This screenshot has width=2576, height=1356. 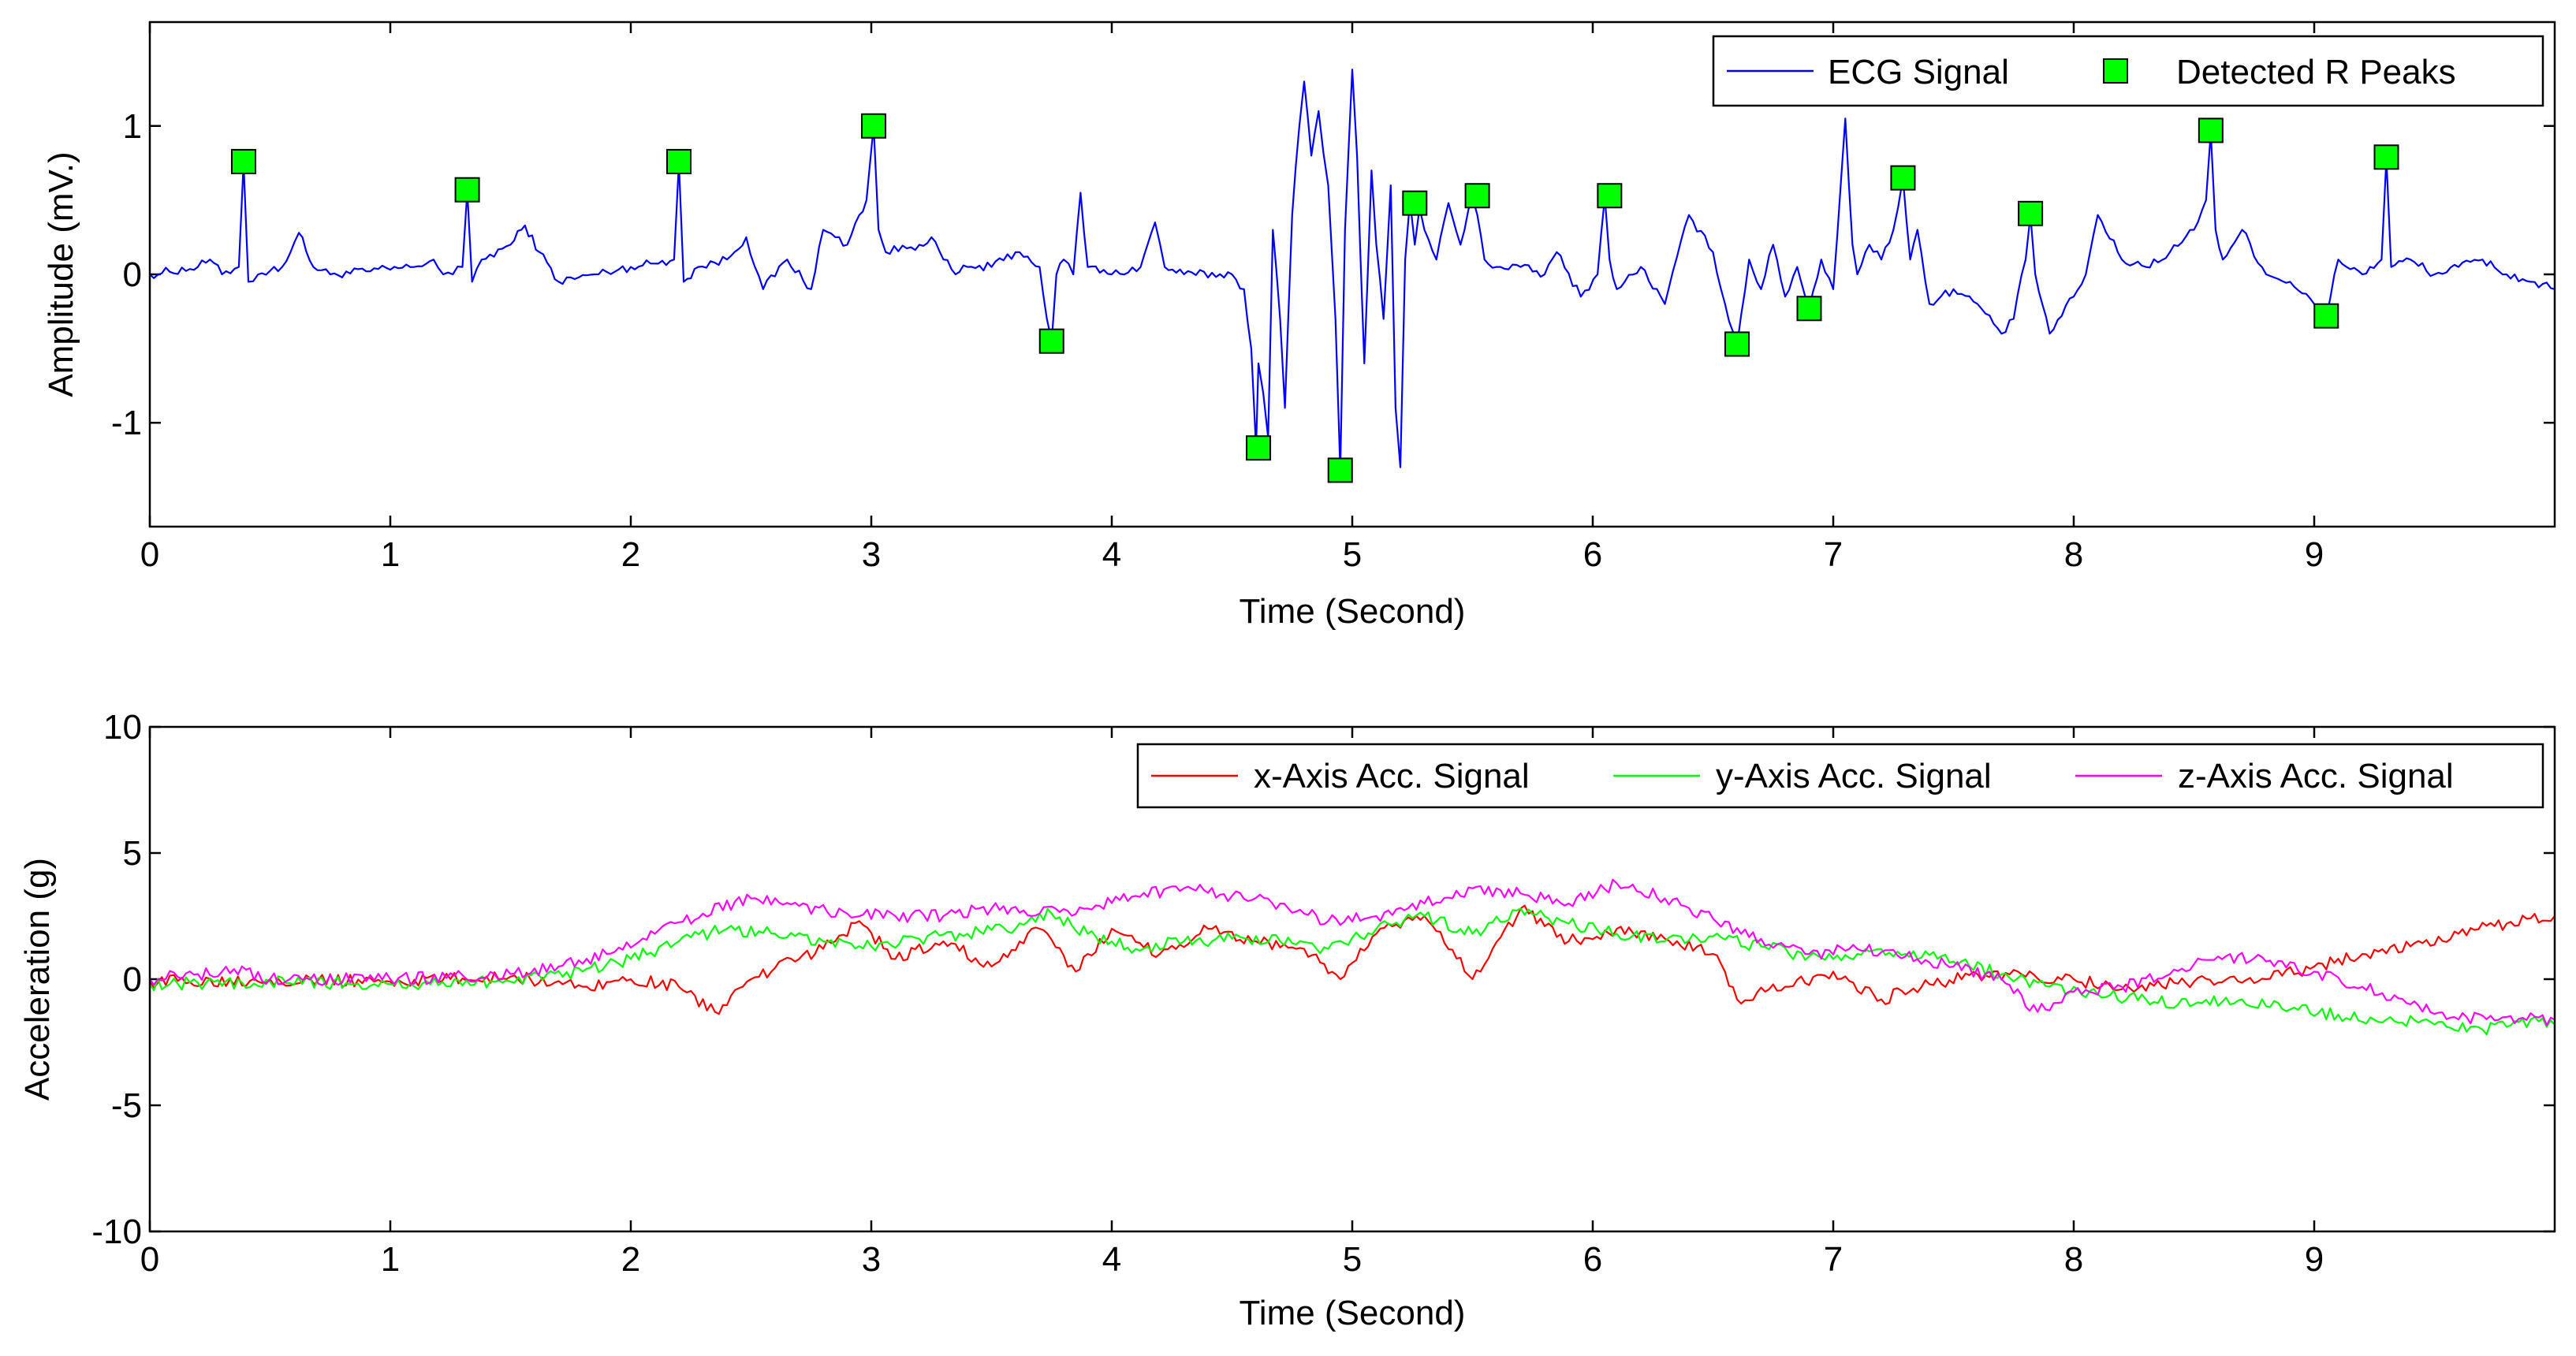 What do you see at coordinates (150, 554) in the screenshot?
I see `ecg-x-tick-label: 0` at bounding box center [150, 554].